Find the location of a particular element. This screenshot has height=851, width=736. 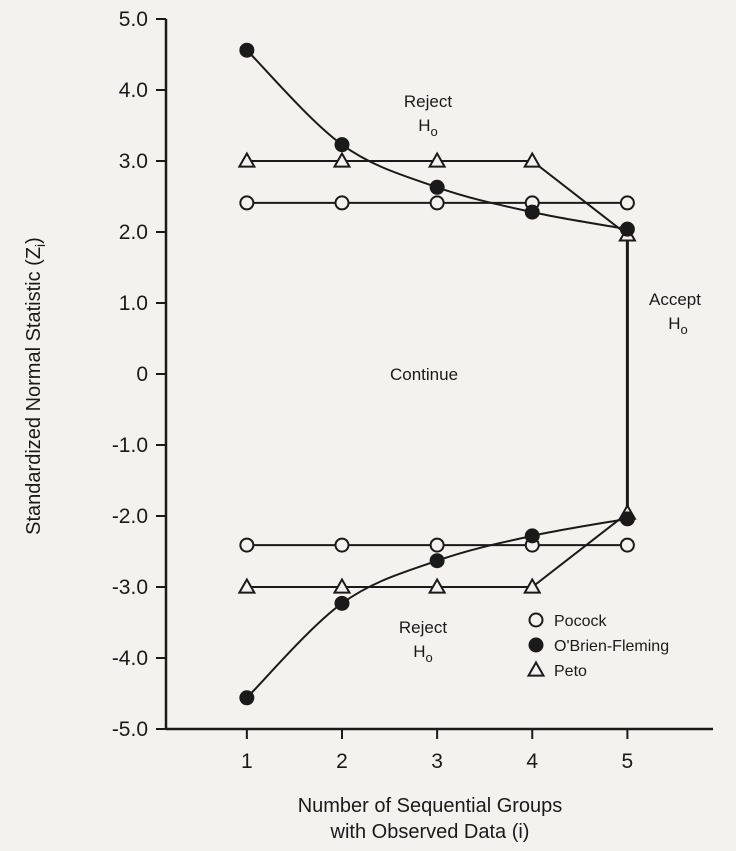

accept-h-main: H is located at coordinates (674, 323).